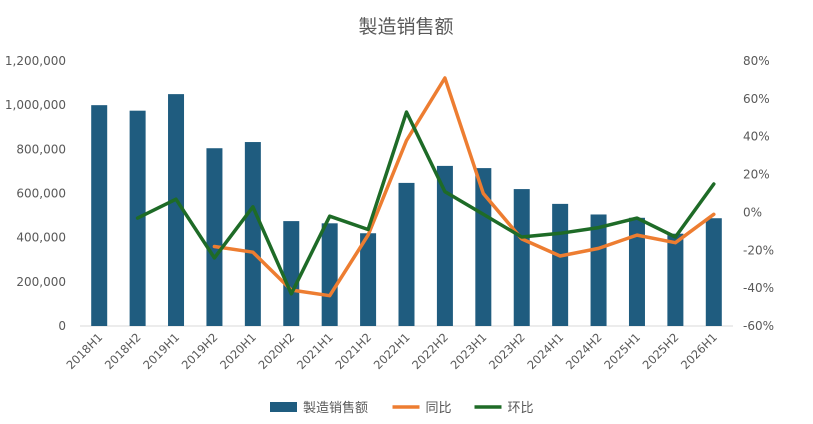  I want to click on legend: 製造销售额 同比 环比, so click(402, 408).